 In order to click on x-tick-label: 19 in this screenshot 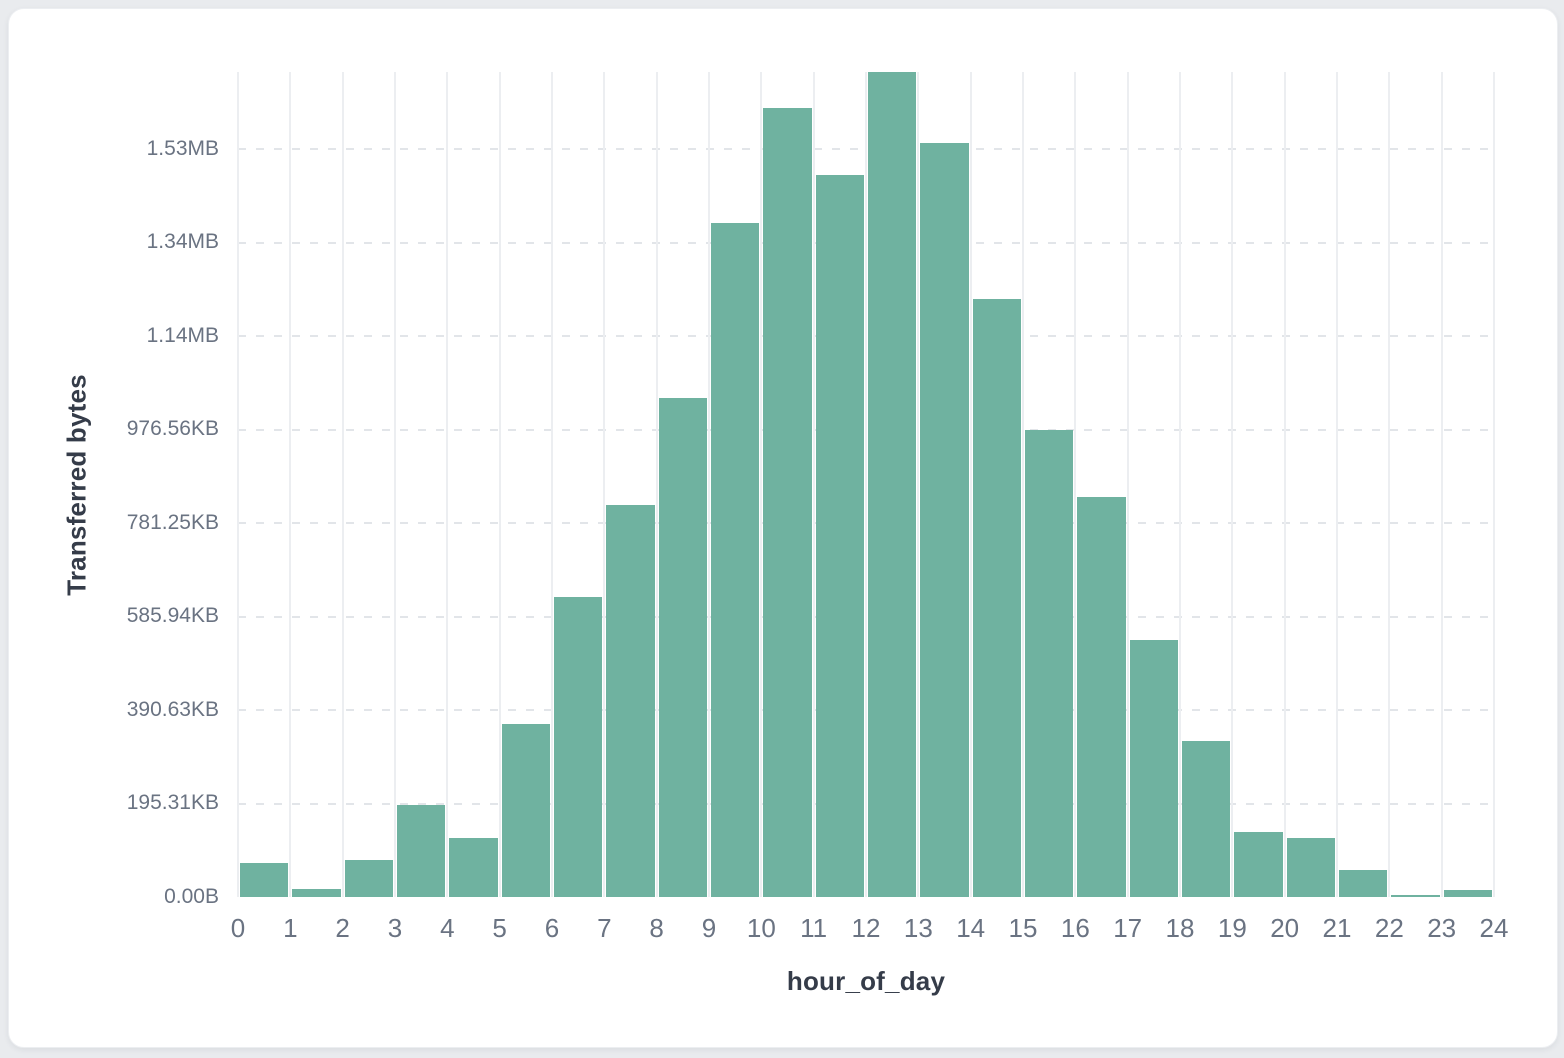, I will do `click(1232, 928)`.